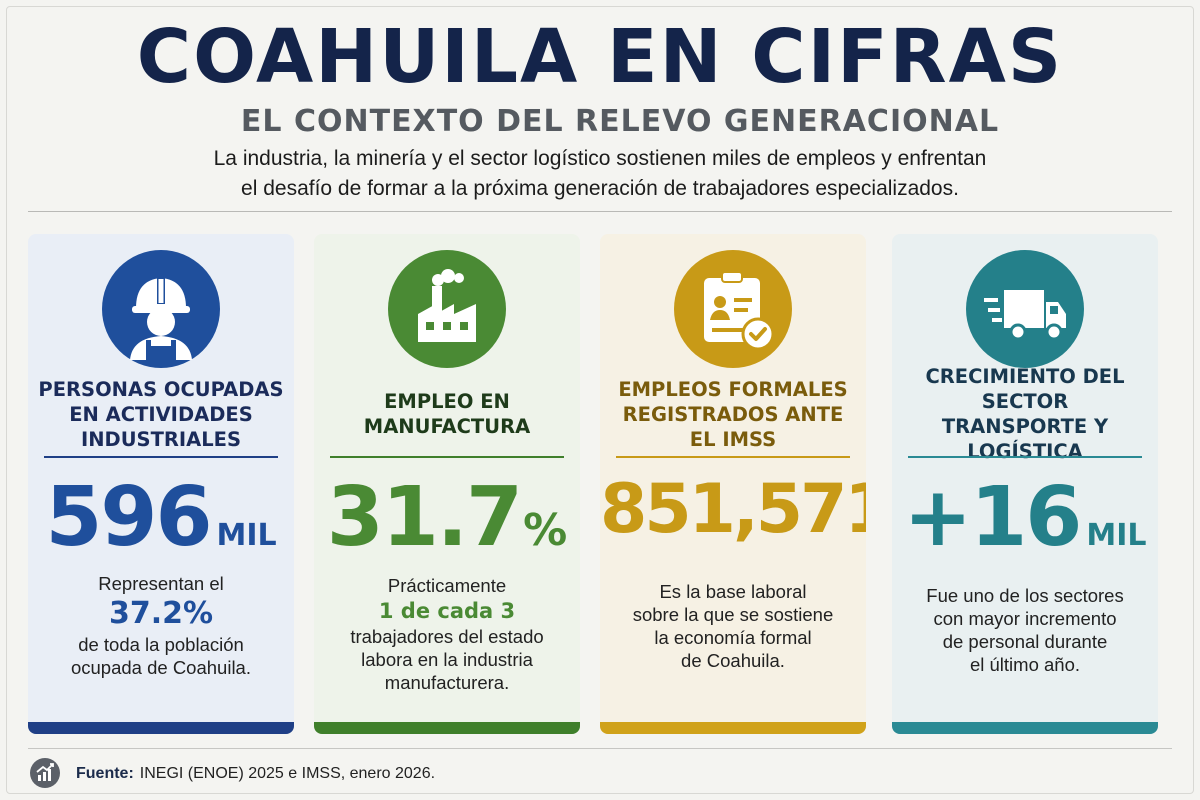 The width and height of the screenshot is (1200, 800). Describe the element at coordinates (161, 613) in the screenshot. I see `highlight-percent: 37.2%` at that location.